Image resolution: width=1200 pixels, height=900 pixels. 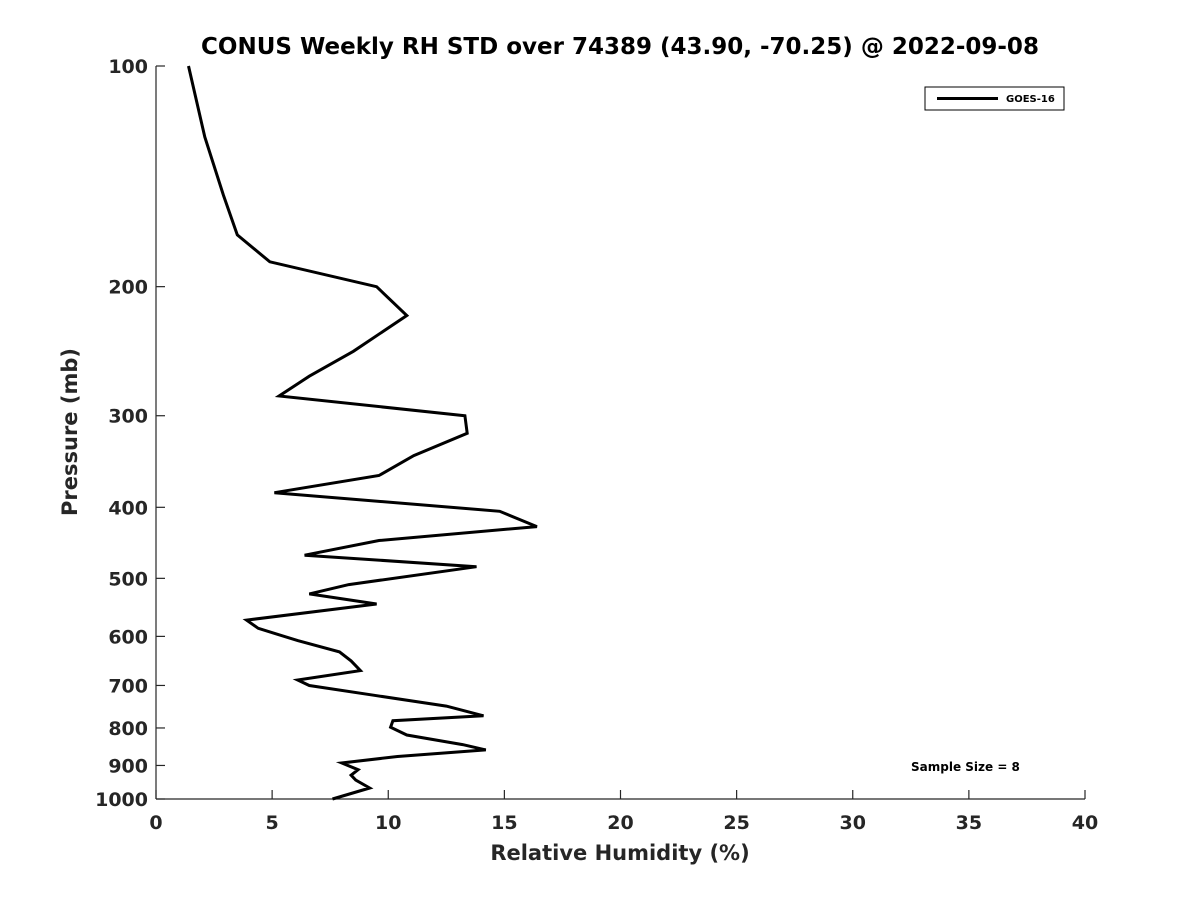 I want to click on y-tick-label: 400, so click(x=128, y=508).